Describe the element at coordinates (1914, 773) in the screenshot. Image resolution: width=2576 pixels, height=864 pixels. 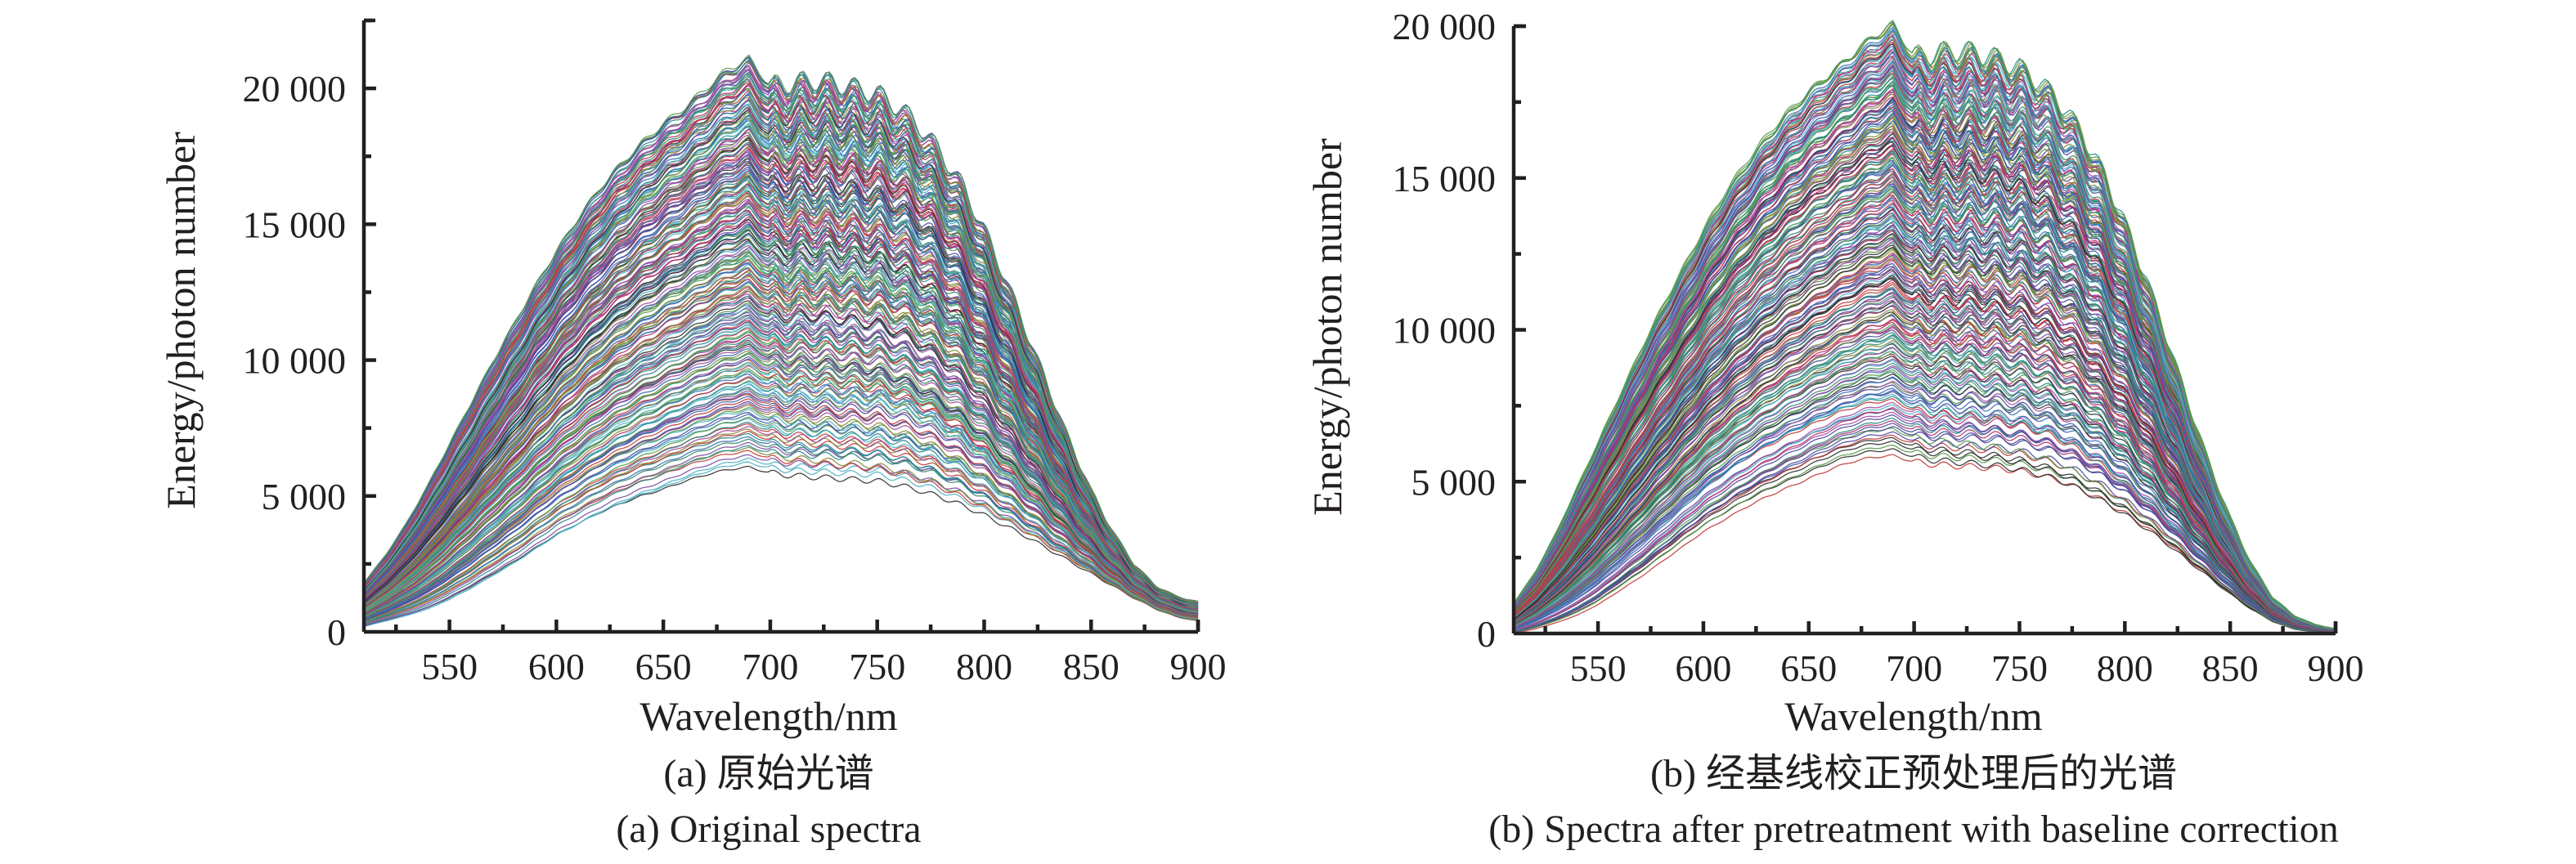
I see `panel-b-caption-cn: (b) 经基线校正预处理后的光谱` at that location.